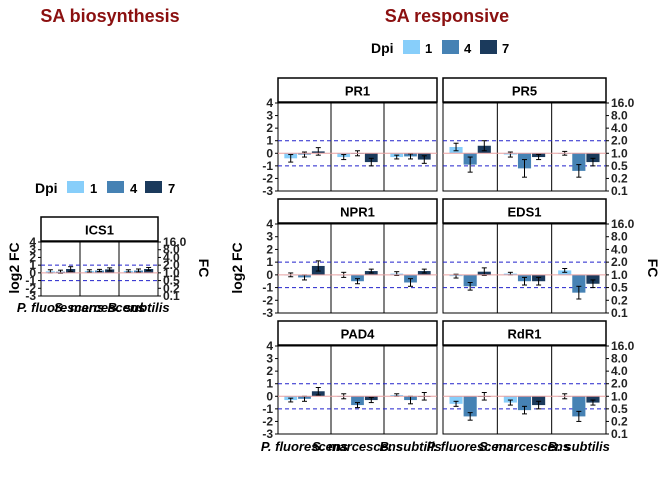  I want to click on panel-strip-label: PR1, so click(357, 91).